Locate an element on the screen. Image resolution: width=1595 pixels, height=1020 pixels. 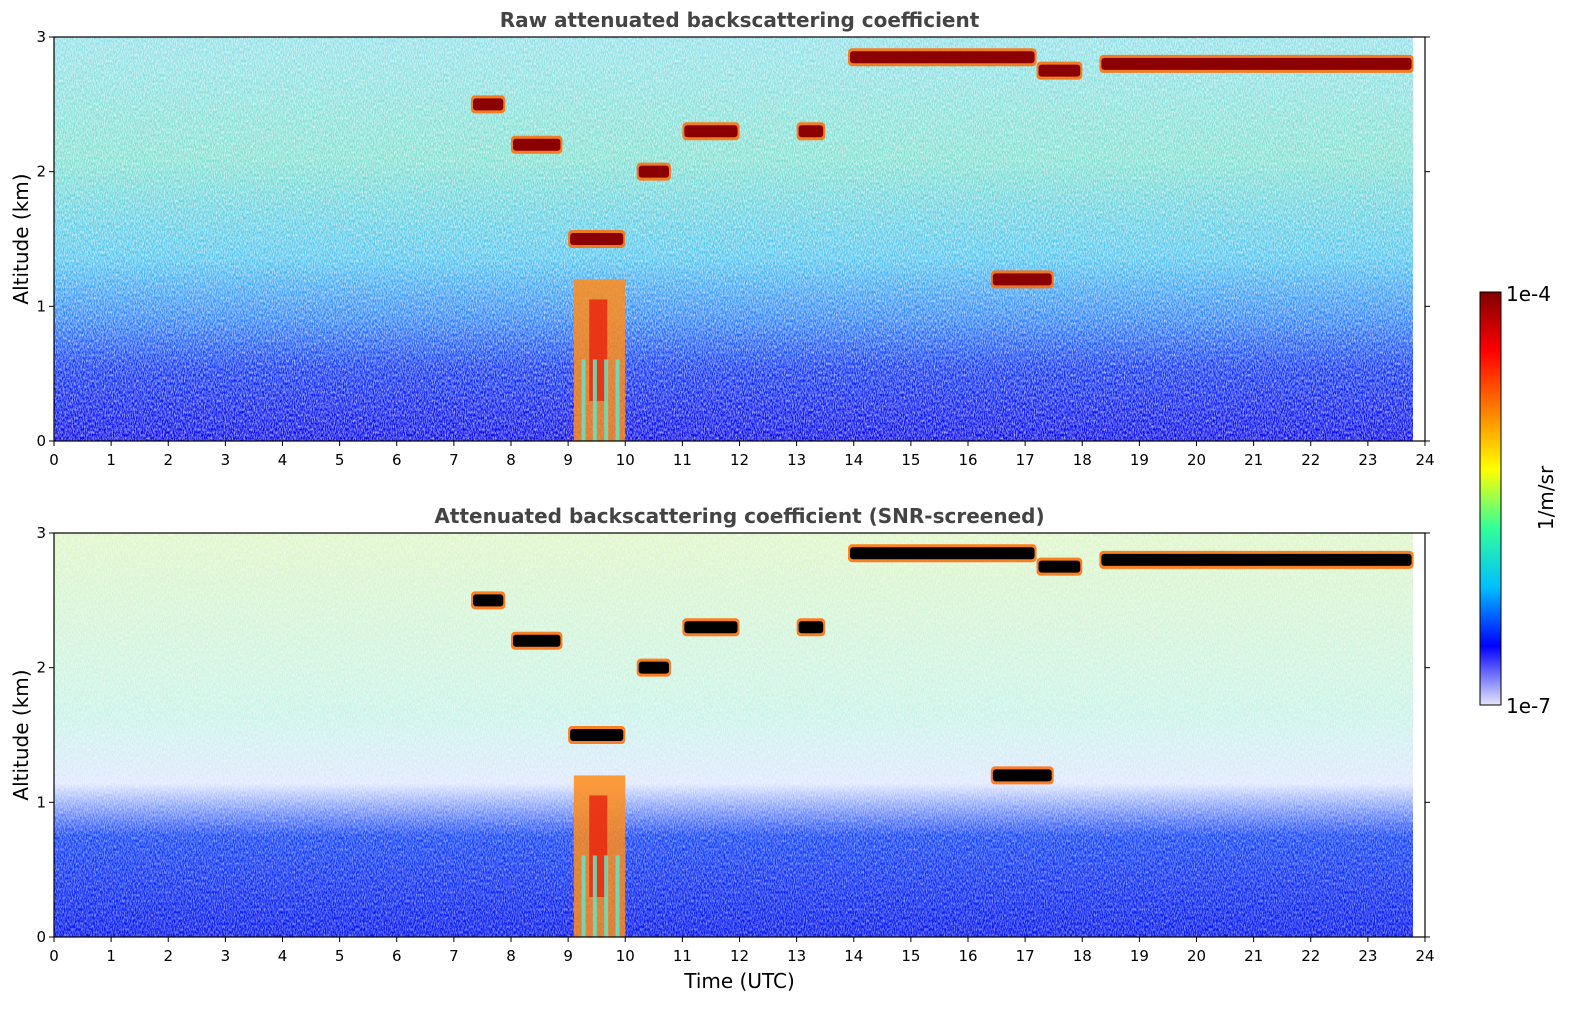
colorbar-max-label: 1e-4 is located at coordinates (1528, 294).